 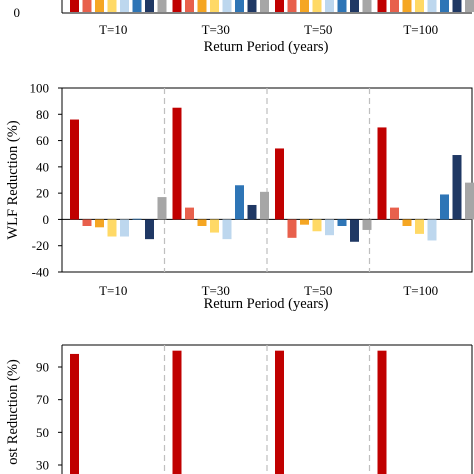 What do you see at coordinates (216, 290) in the screenshot?
I see `middle-category-label: T=30` at bounding box center [216, 290].